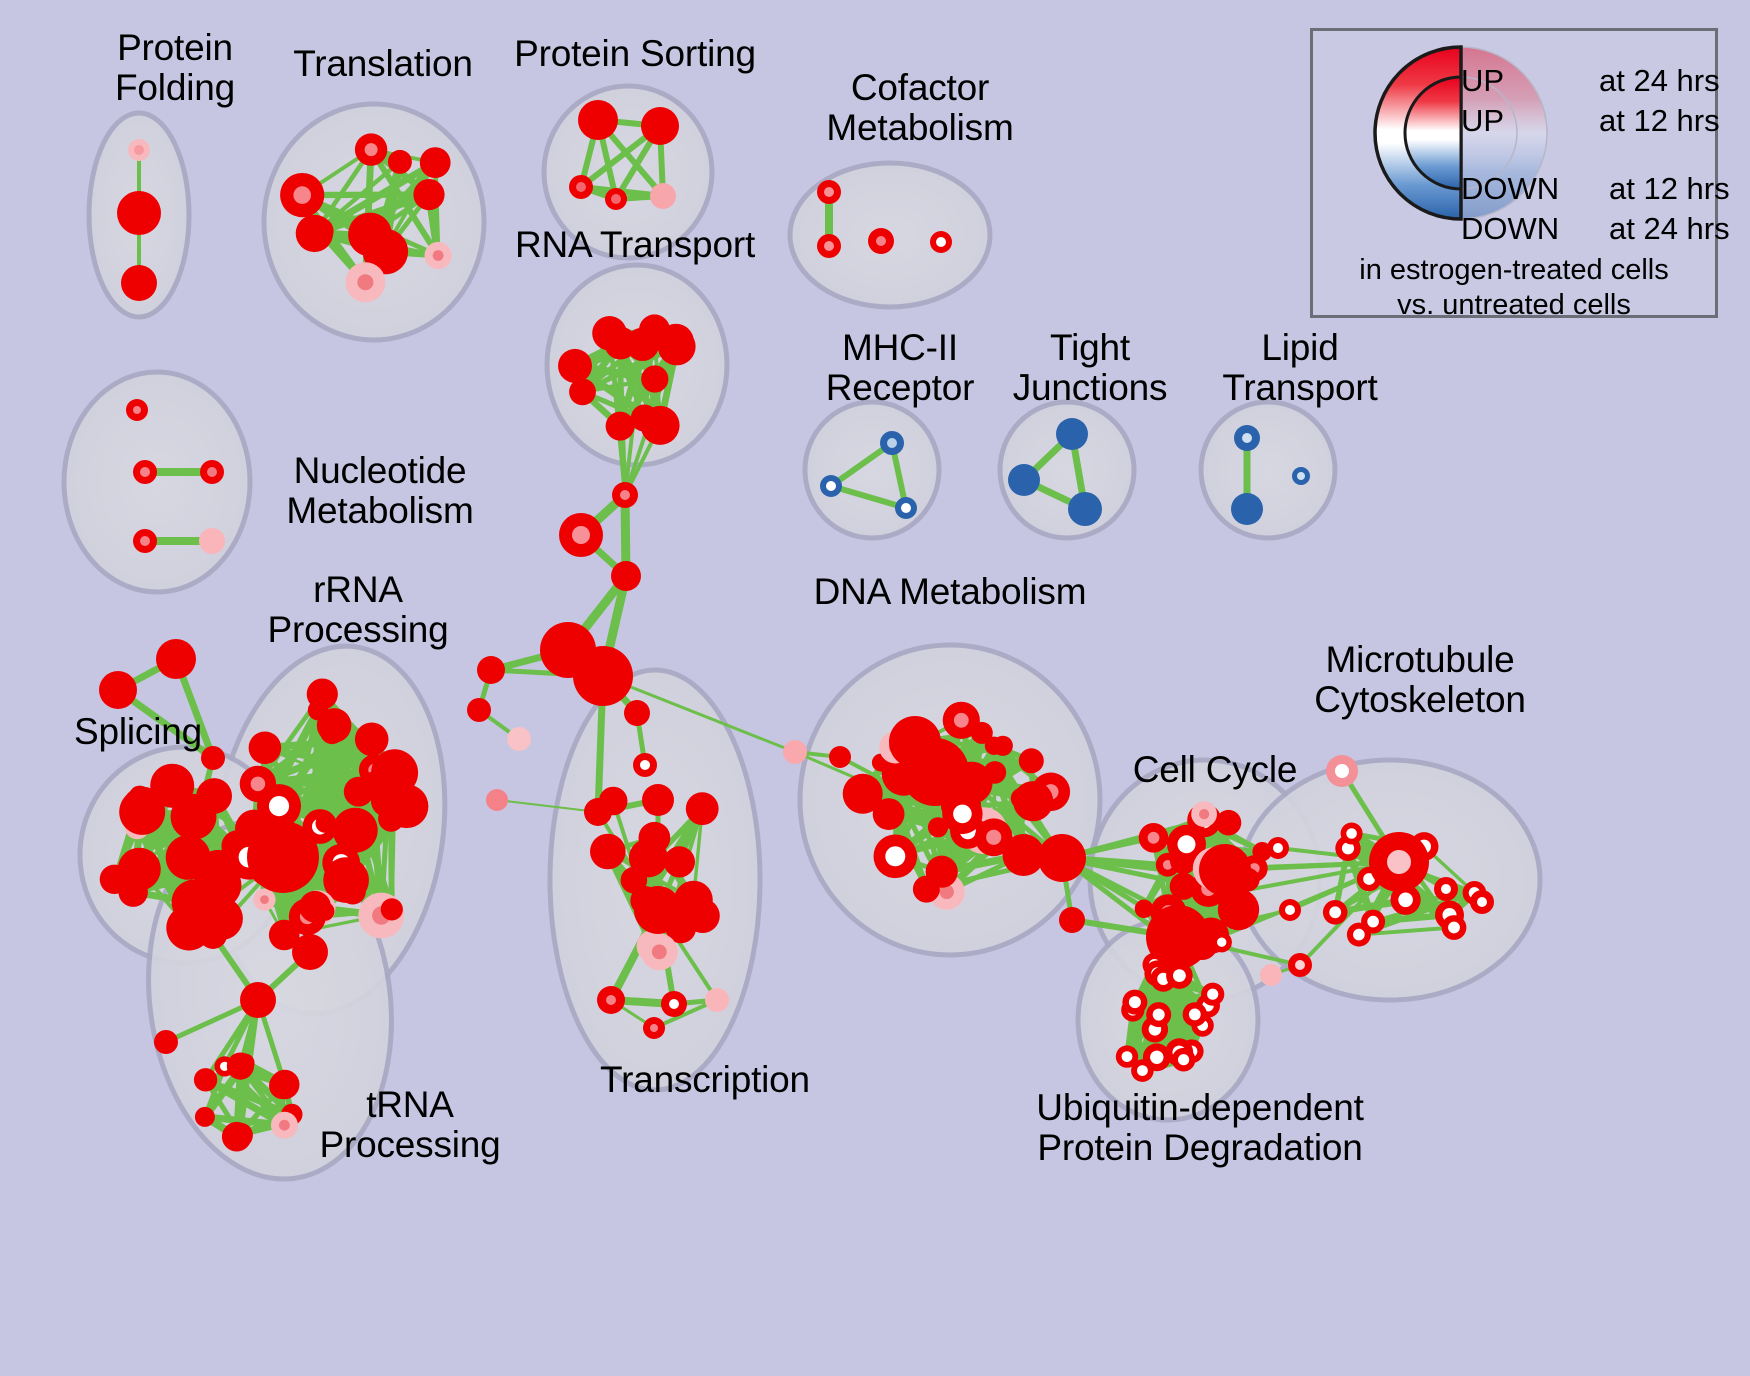 The image size is (1750, 1376). What do you see at coordinates (628, 172) in the screenshot?
I see `cluster-blob-protein-sorting` at bounding box center [628, 172].